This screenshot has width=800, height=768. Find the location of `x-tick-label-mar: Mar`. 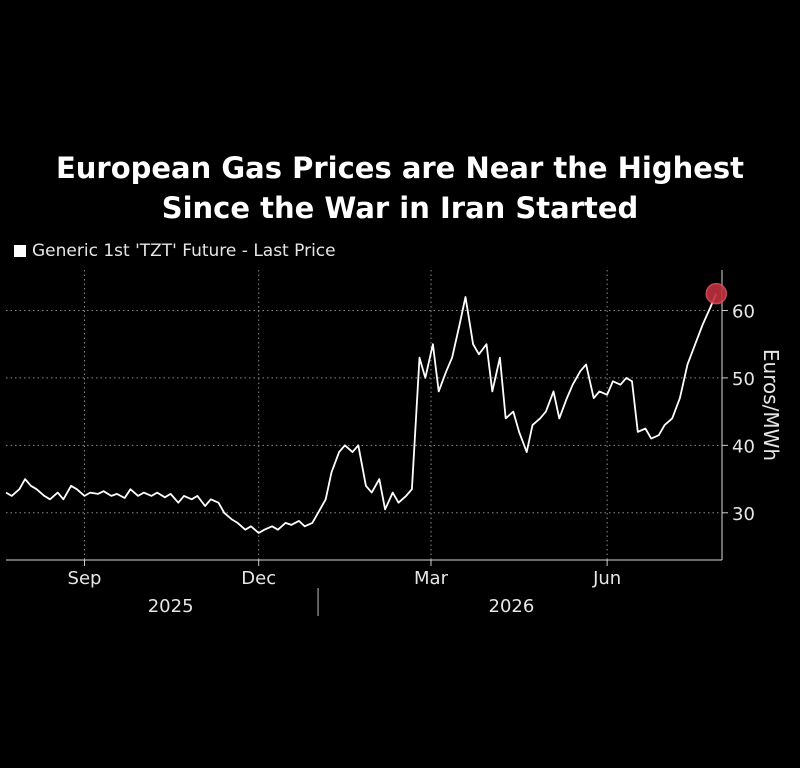

x-tick-label-mar: Mar is located at coordinates (431, 578).